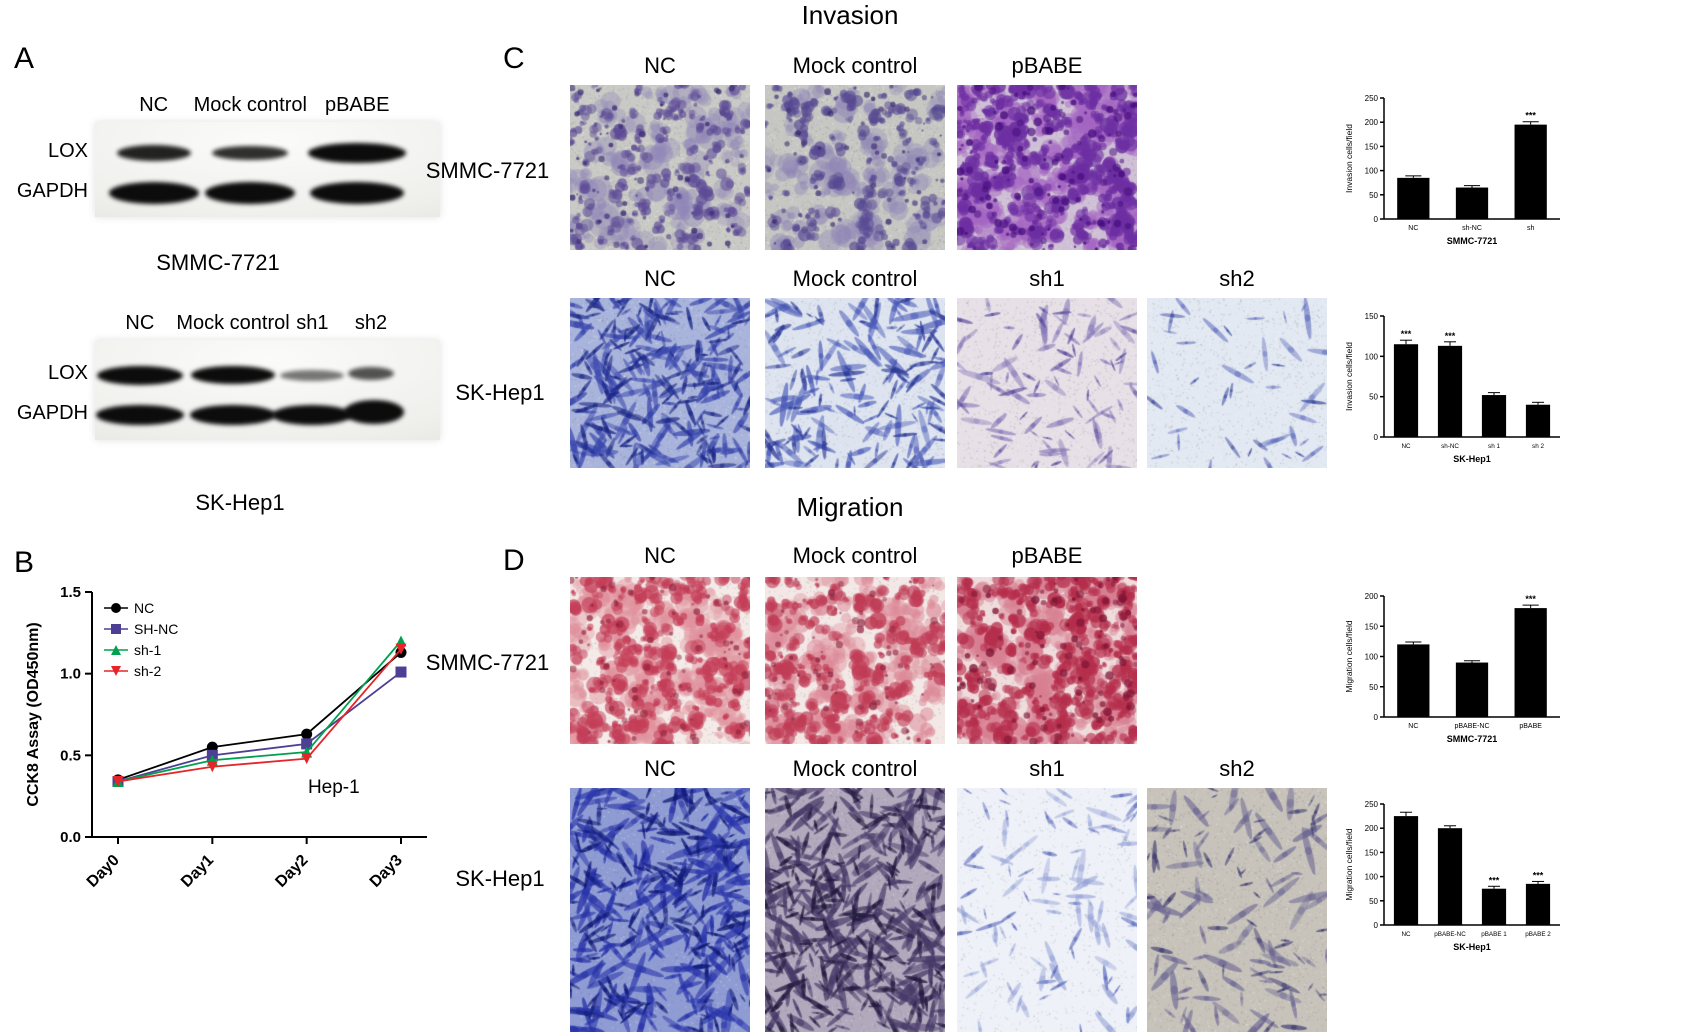 This screenshot has width=1701, height=1032. Describe the element at coordinates (850, 15) in the screenshot. I see `section-title-invasion: Invasion` at that location.